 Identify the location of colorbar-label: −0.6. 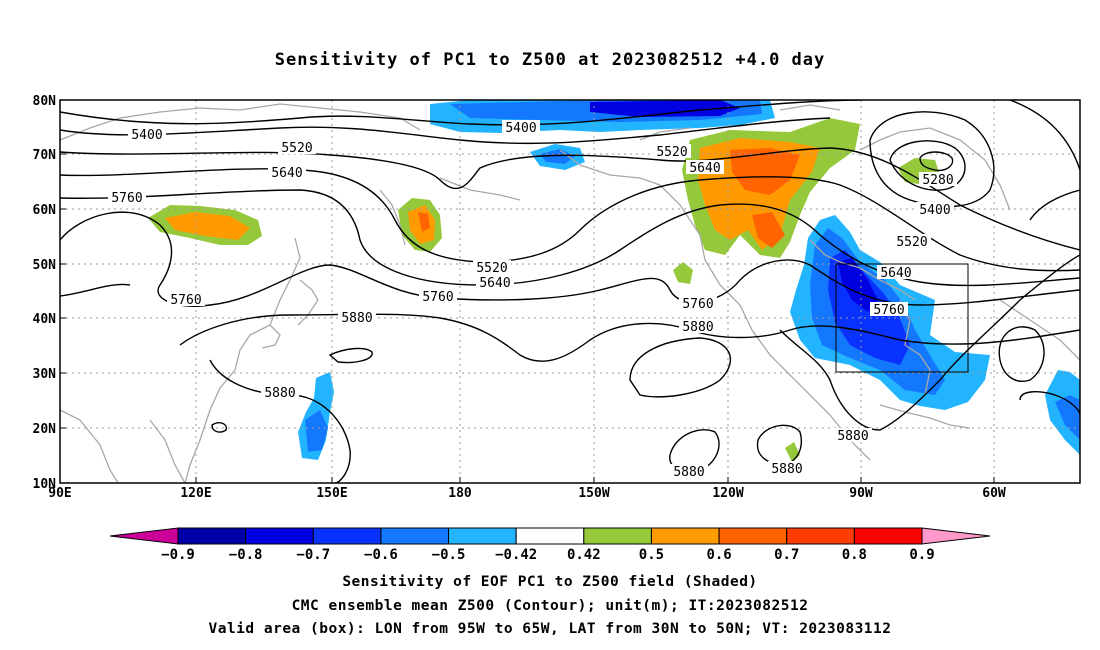
(381, 555).